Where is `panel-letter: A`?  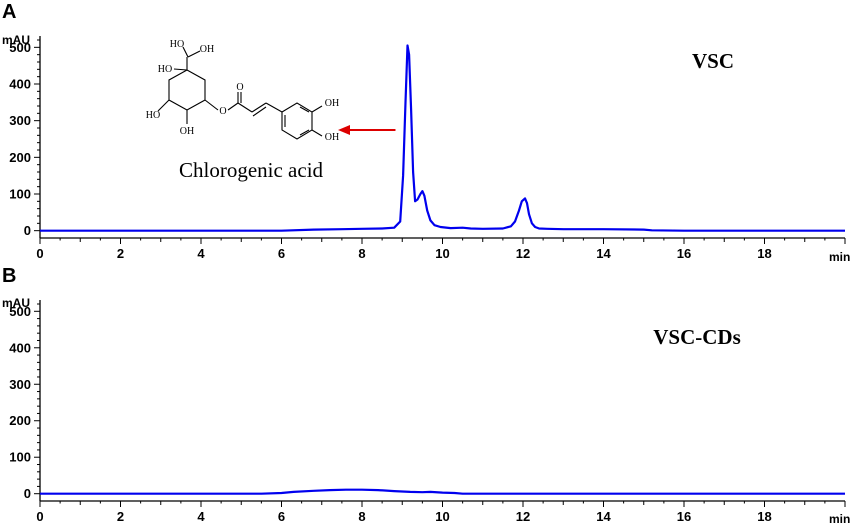 panel-letter: A is located at coordinates (9, 12).